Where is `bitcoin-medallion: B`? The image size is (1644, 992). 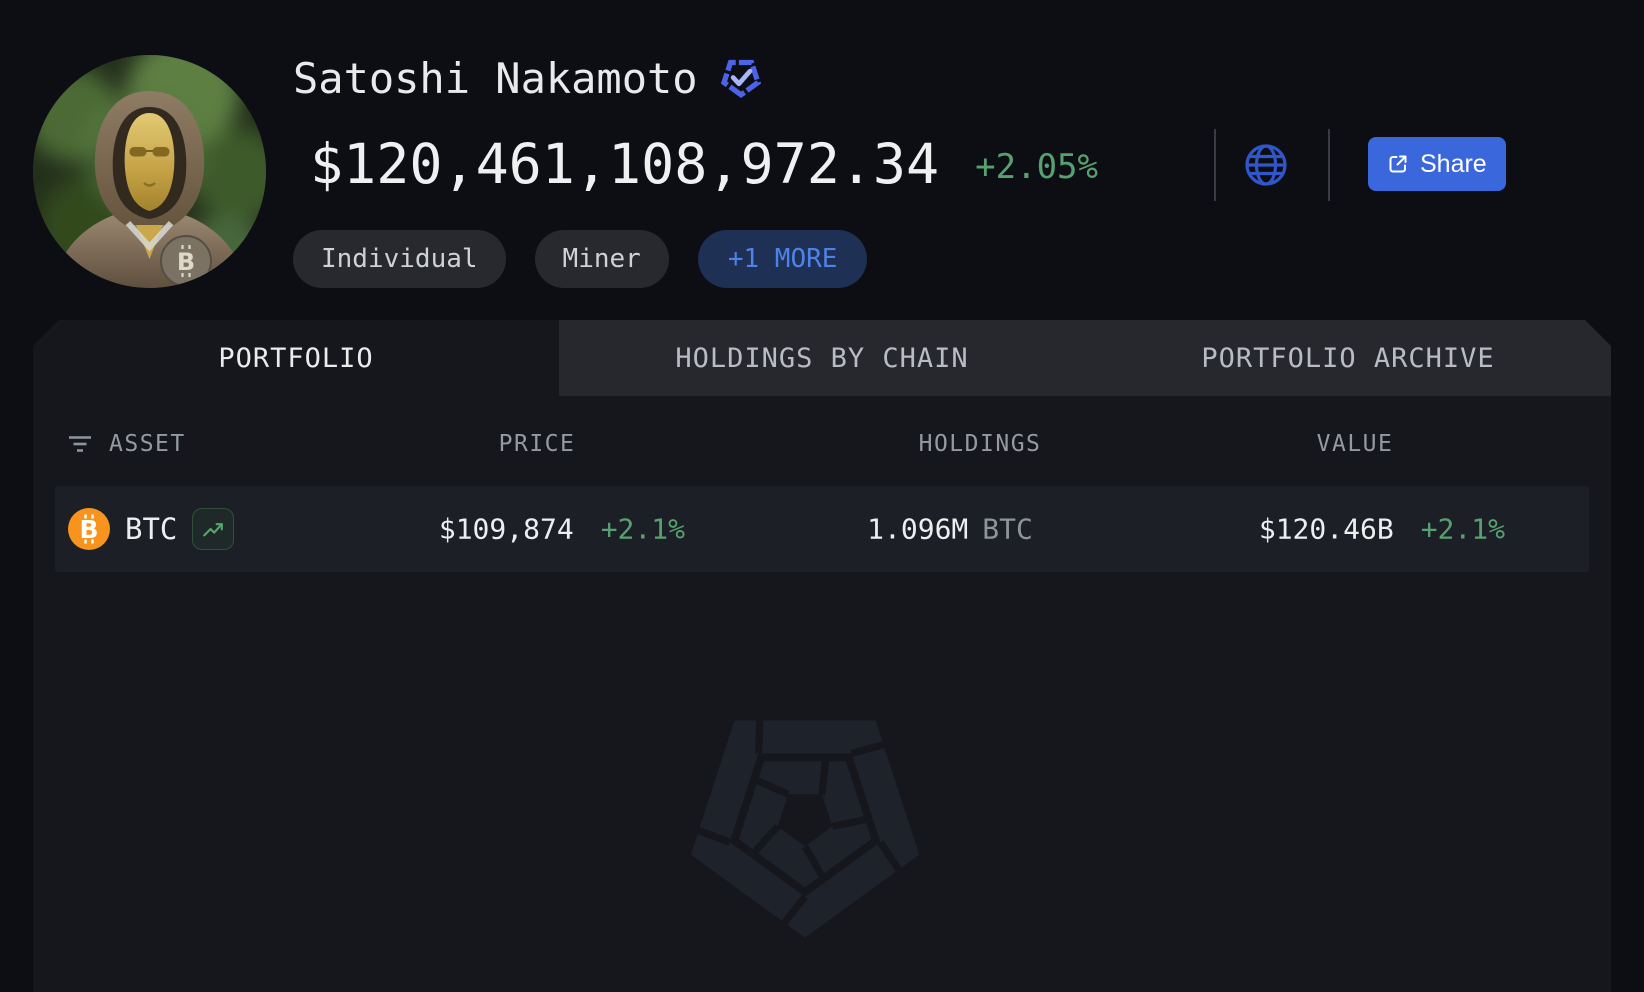 bitcoin-medallion: B is located at coordinates (186, 261).